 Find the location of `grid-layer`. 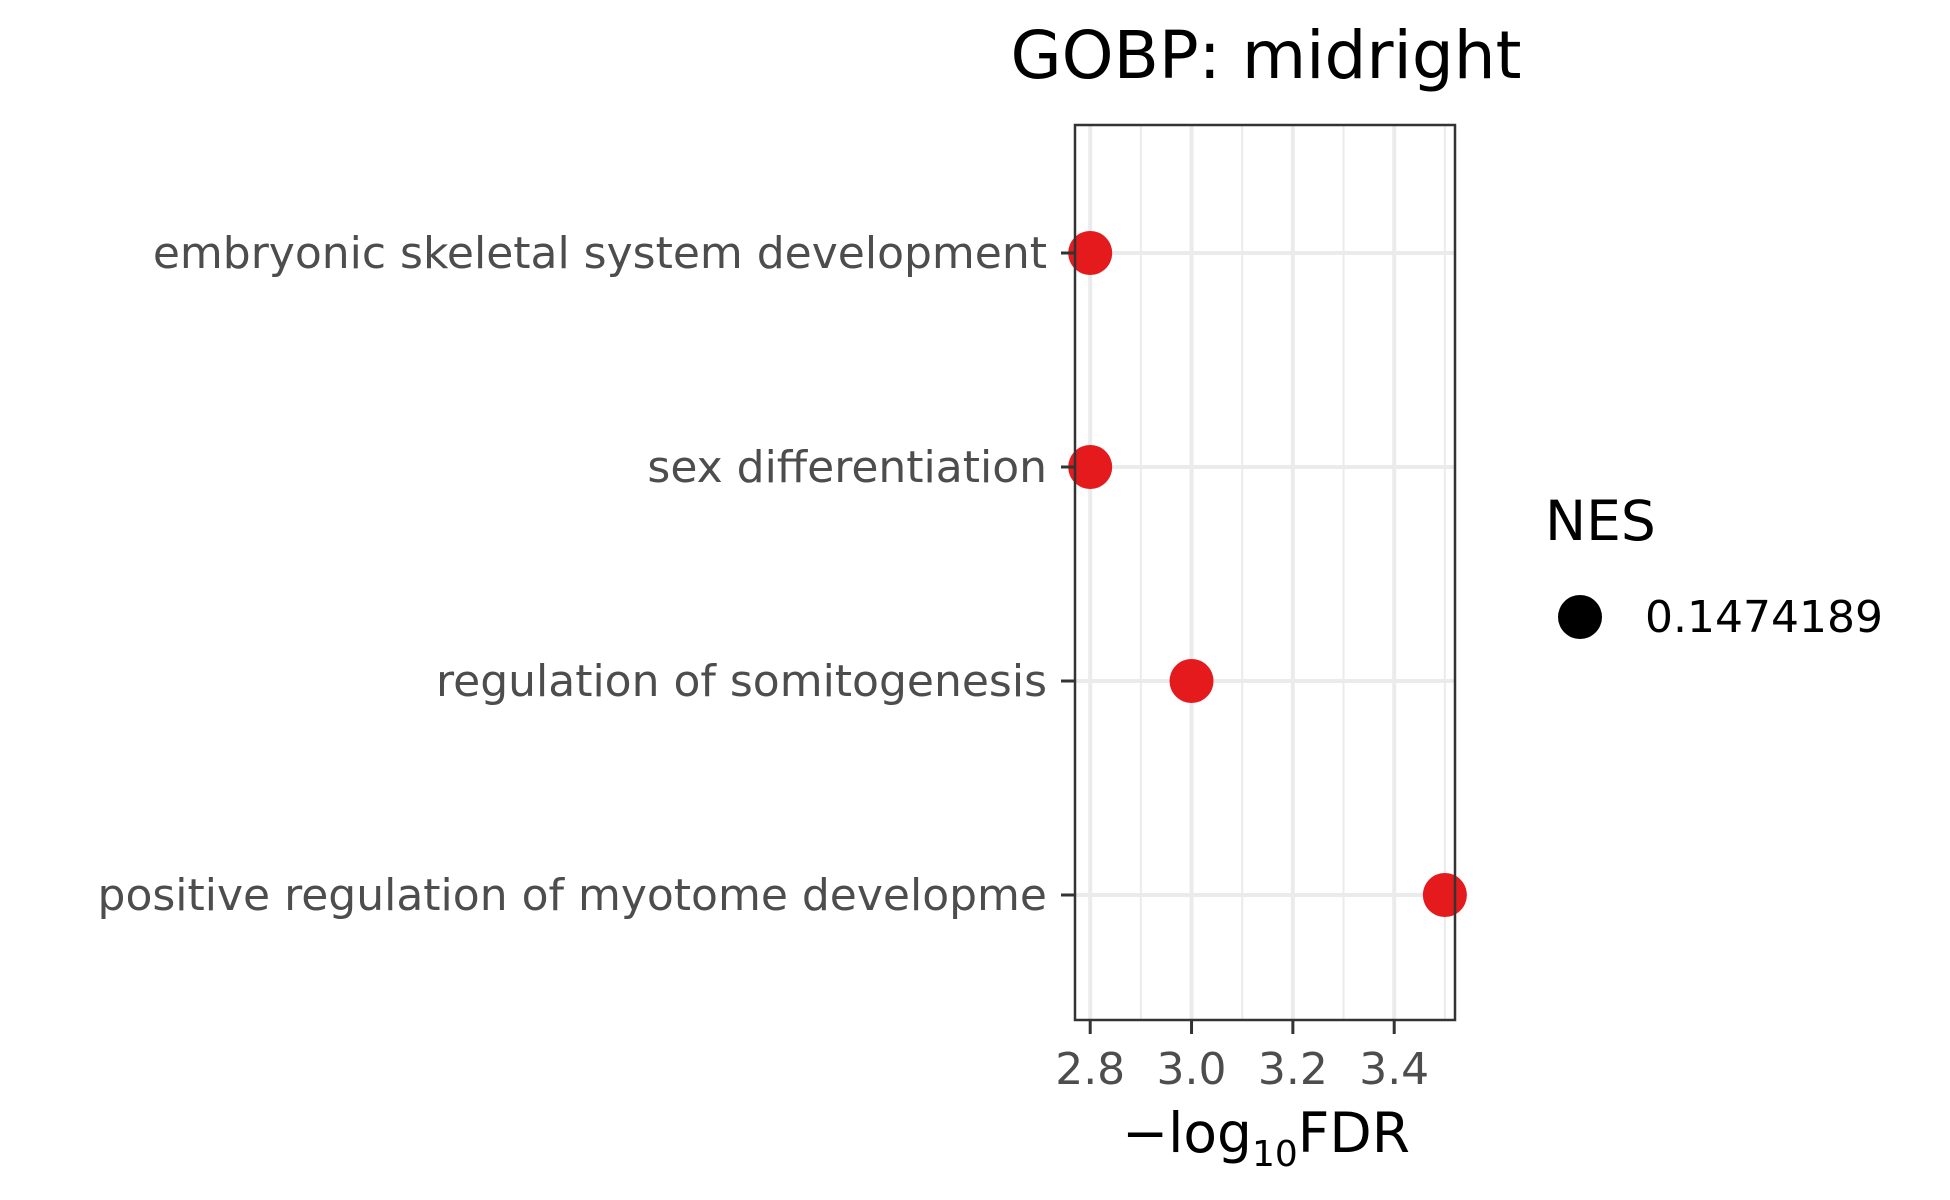

grid-layer is located at coordinates (1265, 572).